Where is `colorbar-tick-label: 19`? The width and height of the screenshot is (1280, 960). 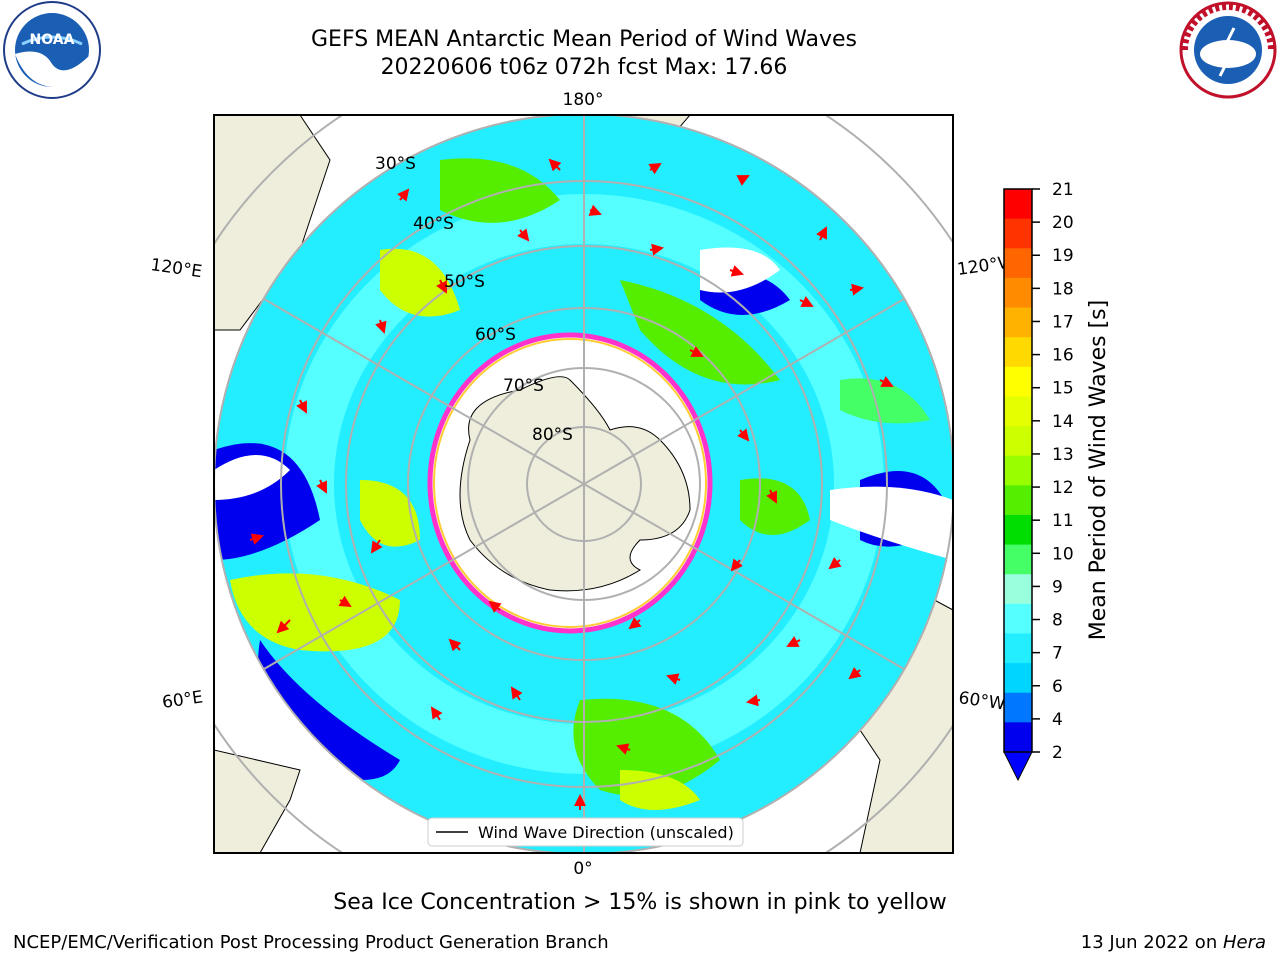
colorbar-tick-label: 19 is located at coordinates (1063, 256).